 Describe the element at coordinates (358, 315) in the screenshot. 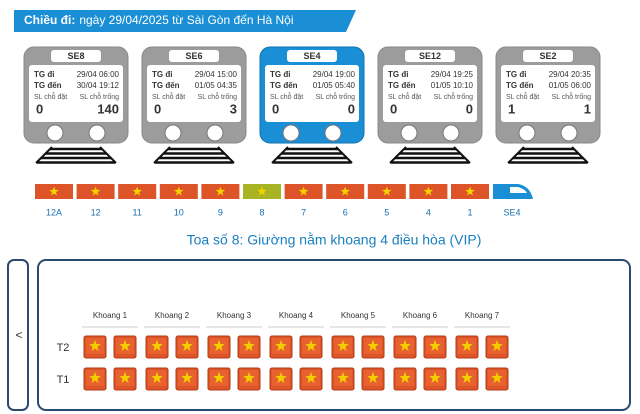

I see `compartment-label: Khoang 5` at that location.